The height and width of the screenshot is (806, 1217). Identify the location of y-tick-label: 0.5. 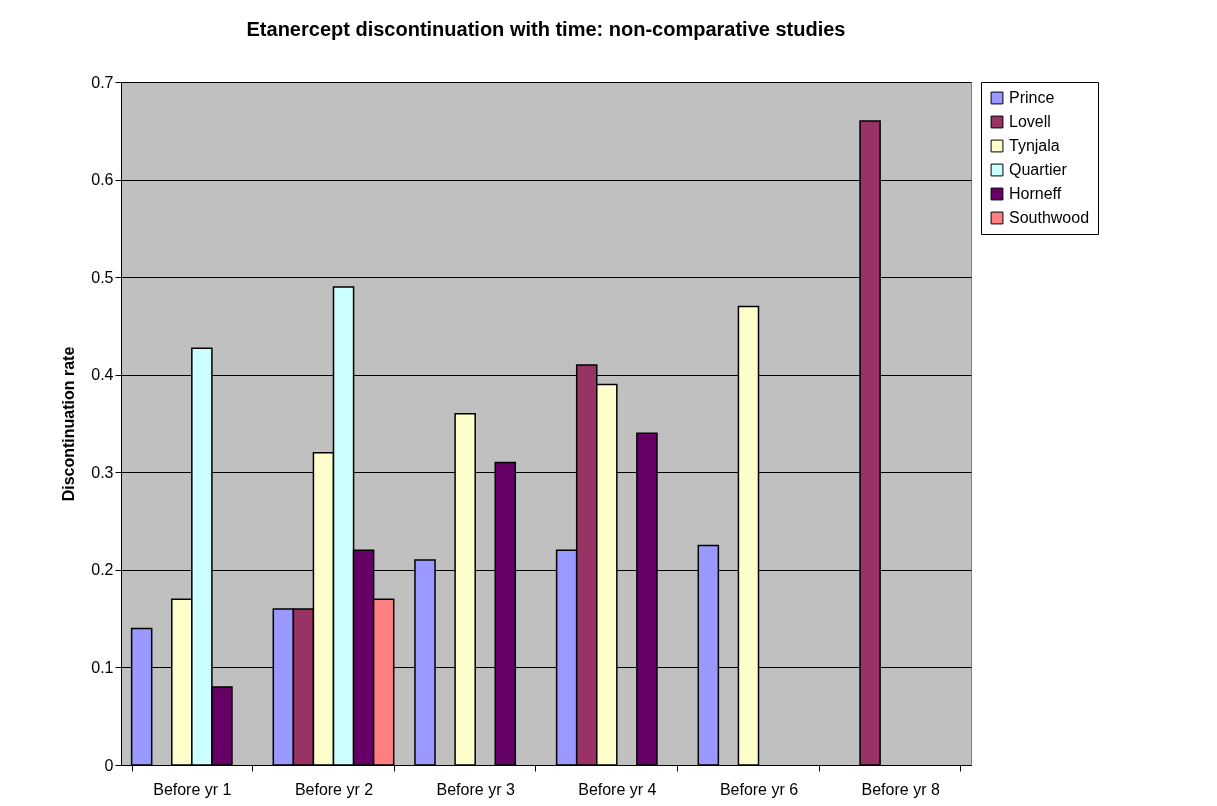
(102, 277).